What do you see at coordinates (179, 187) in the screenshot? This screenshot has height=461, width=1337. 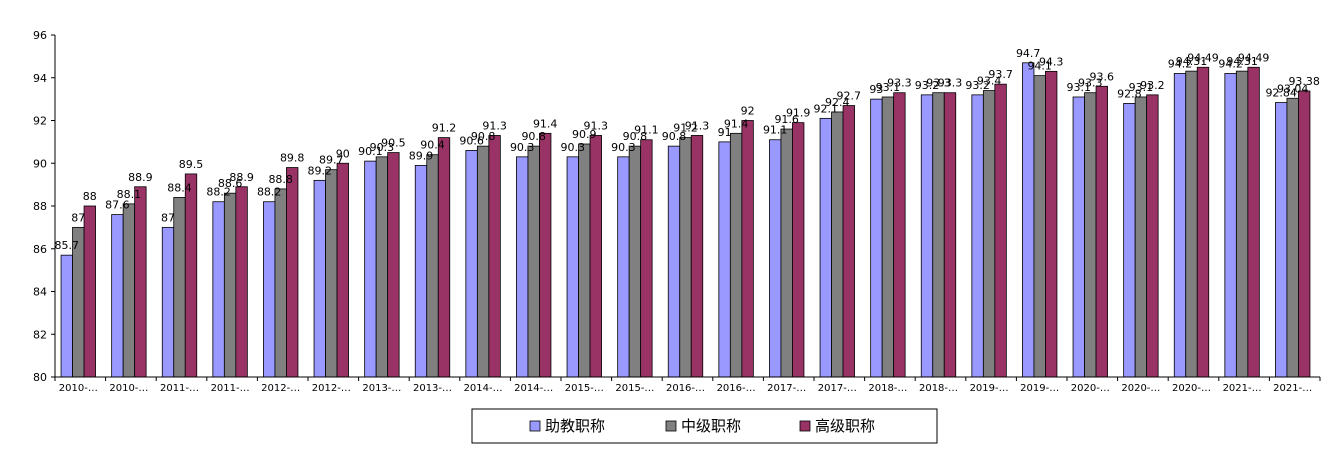 I see `data-label: 88.4` at bounding box center [179, 187].